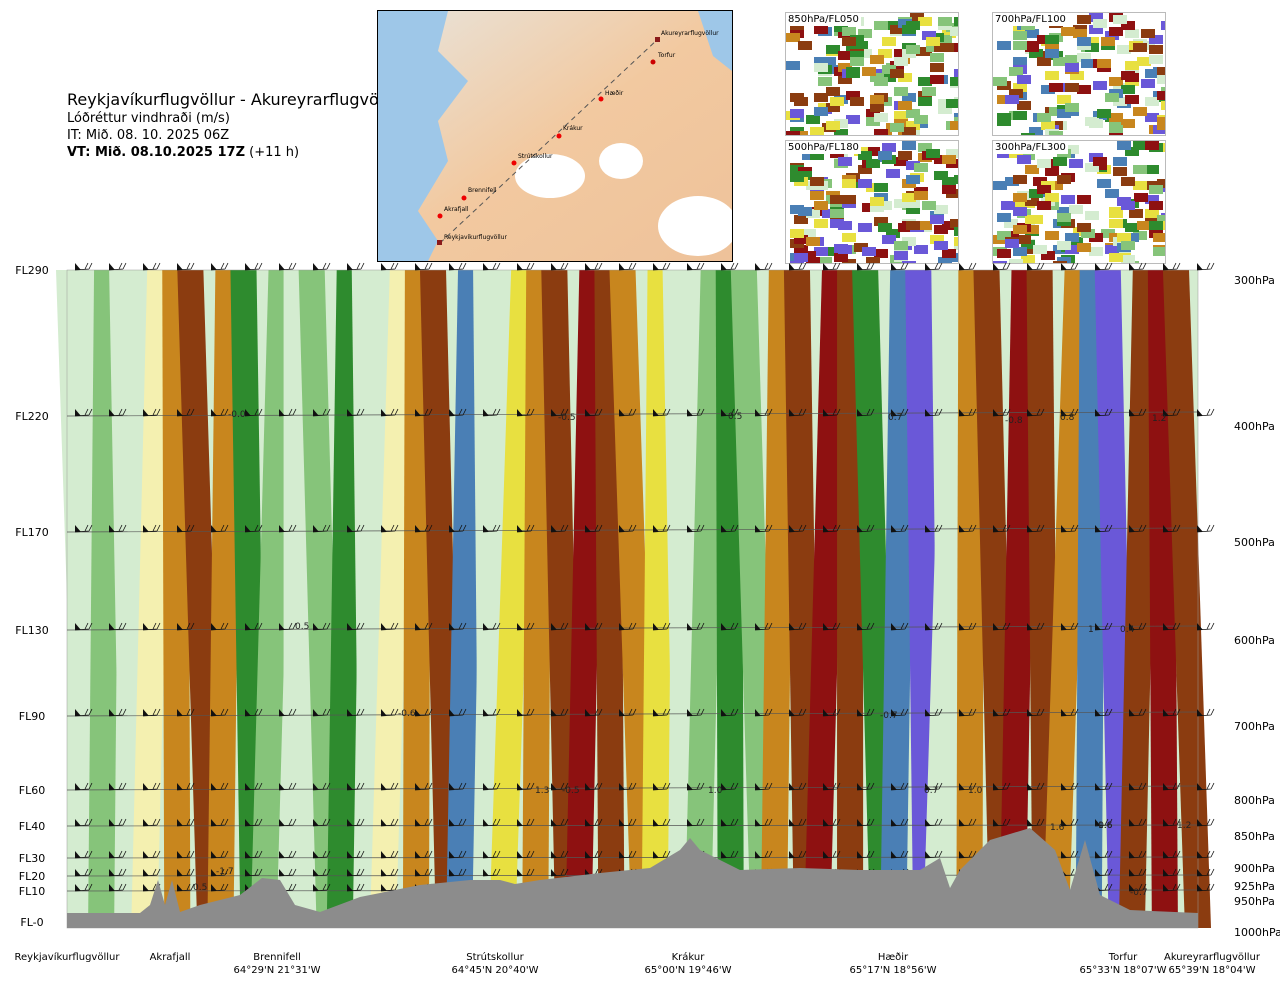 The height and width of the screenshot is (981, 1280). I want to click on y-right-tick: 700hPa, so click(1254, 726).